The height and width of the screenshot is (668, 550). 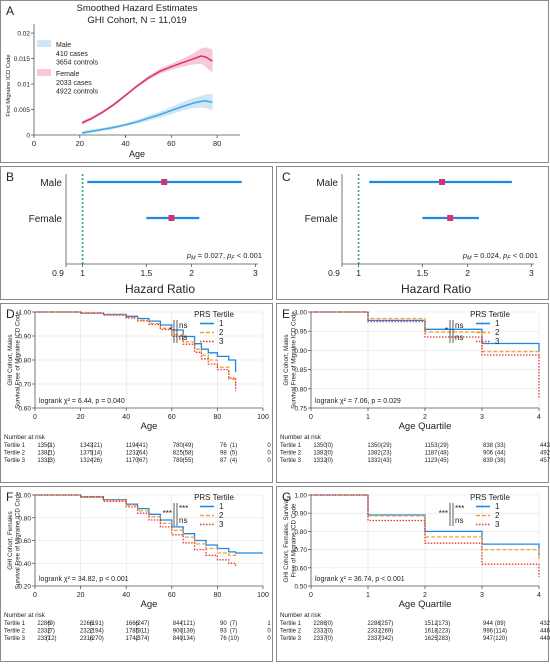 What do you see at coordinates (97, 632) in the screenshot?
I see `risk-table-cell: (194)` at bounding box center [97, 632].